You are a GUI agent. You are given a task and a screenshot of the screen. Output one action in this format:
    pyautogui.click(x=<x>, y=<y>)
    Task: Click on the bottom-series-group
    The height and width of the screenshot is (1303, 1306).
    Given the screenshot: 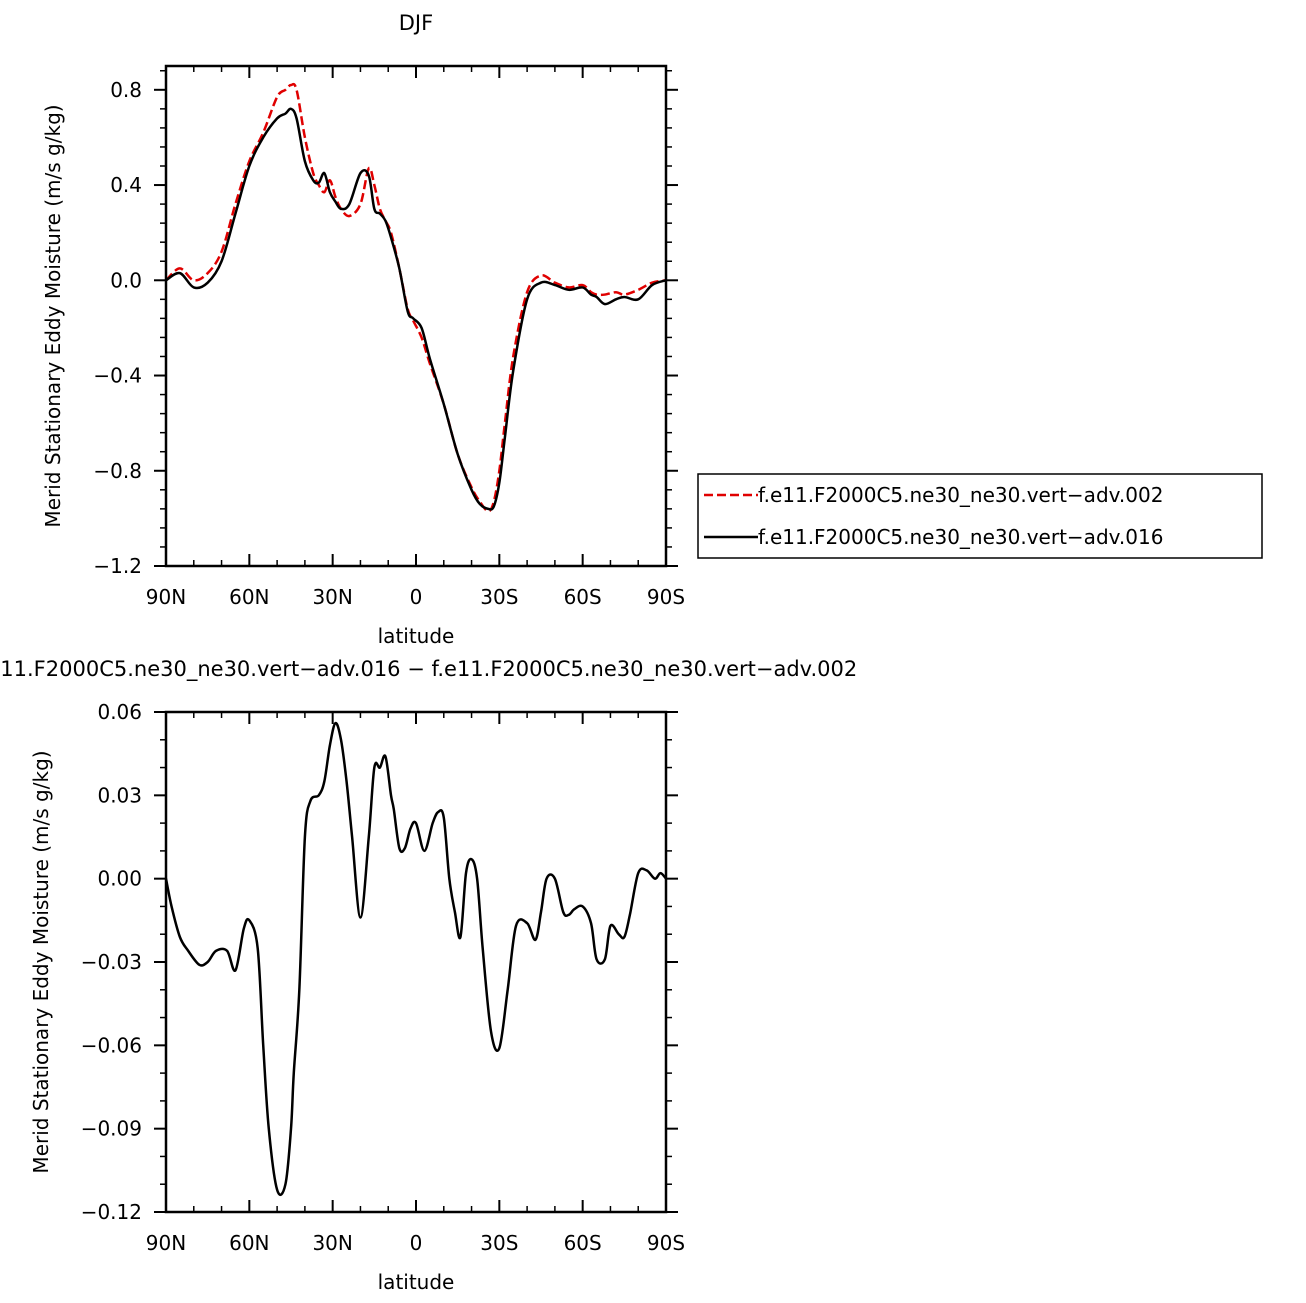 What is the action you would take?
    pyautogui.click(x=415, y=959)
    